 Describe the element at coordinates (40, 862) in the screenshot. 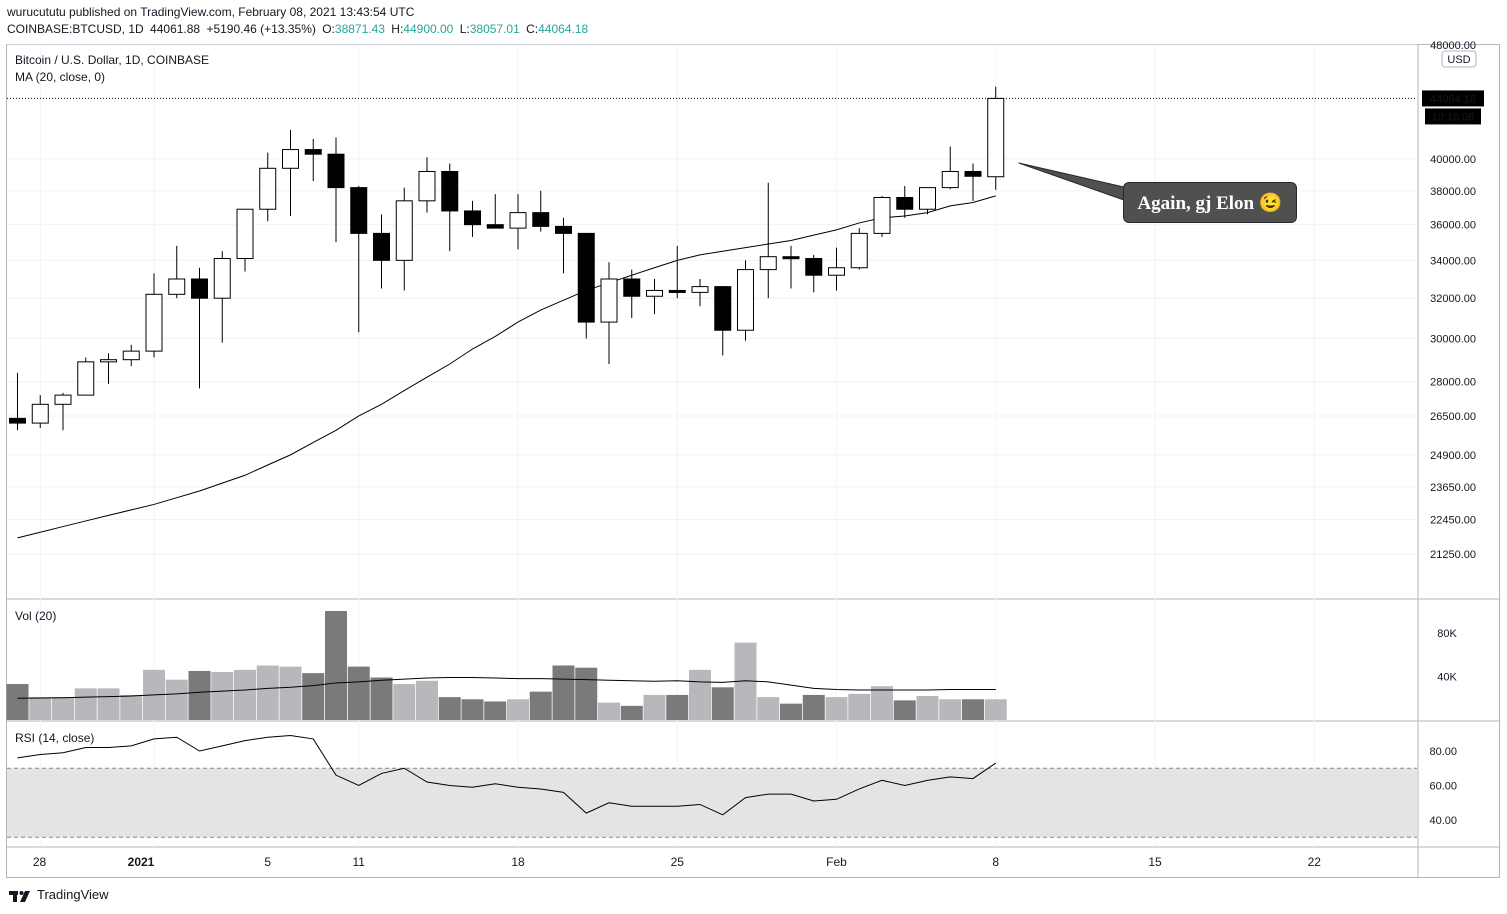

I see `time-axis-label: 28` at that location.